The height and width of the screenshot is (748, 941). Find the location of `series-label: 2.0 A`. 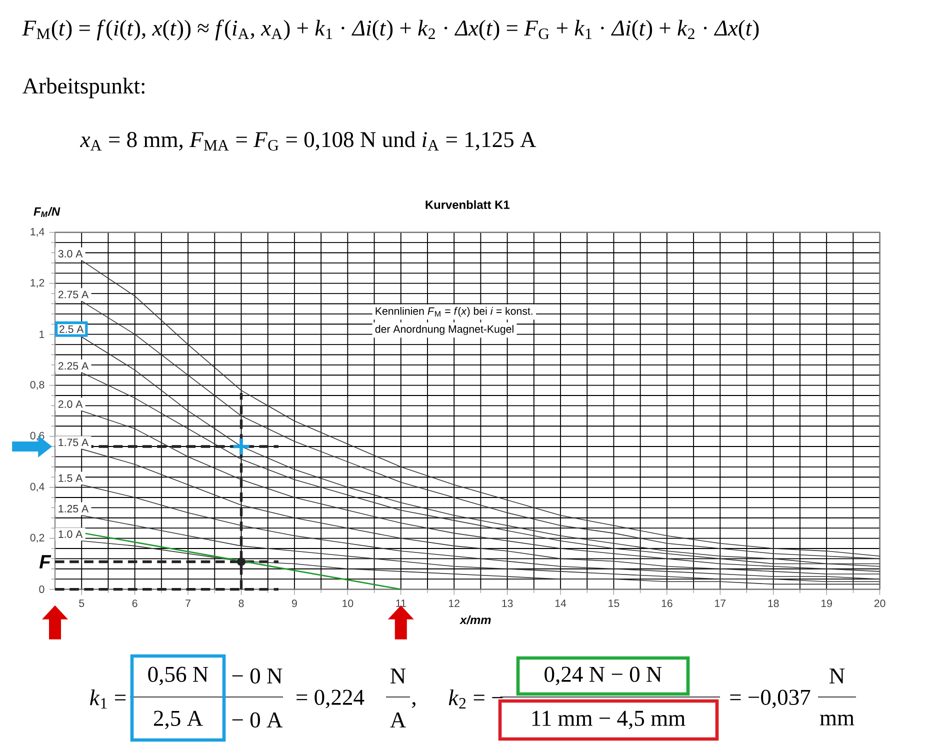

series-label: 2.0 A is located at coordinates (70, 404).